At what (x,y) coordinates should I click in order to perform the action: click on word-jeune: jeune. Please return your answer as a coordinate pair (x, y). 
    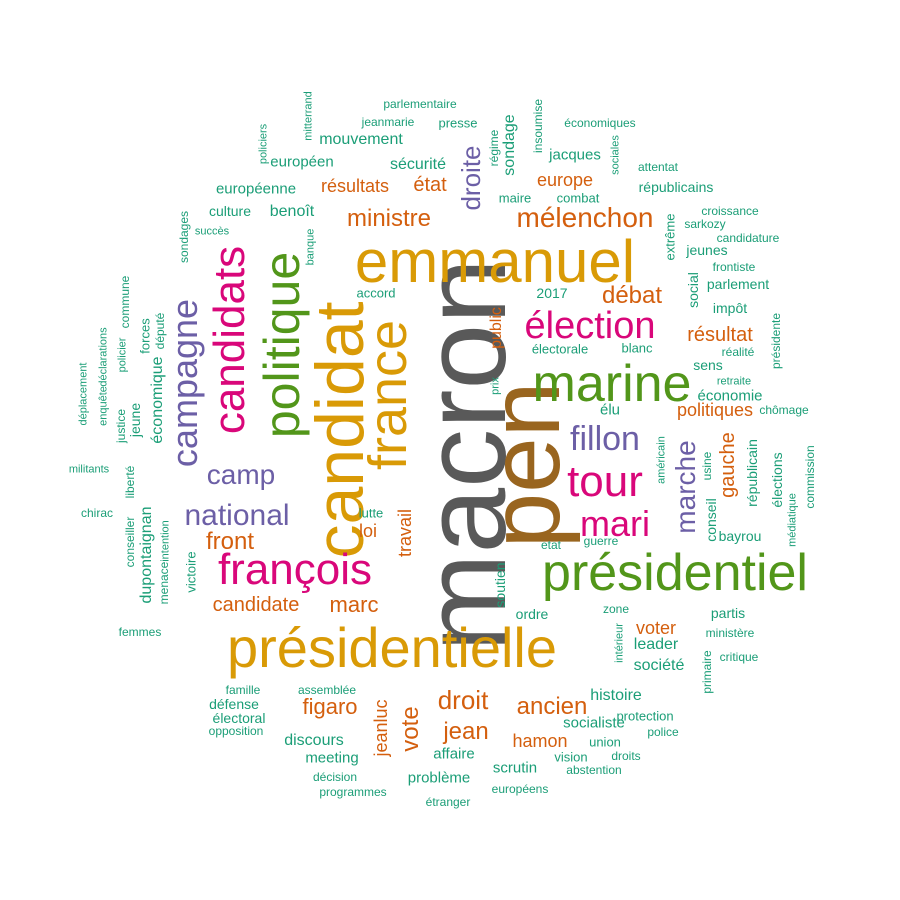
    Looking at the image, I should click on (135, 420).